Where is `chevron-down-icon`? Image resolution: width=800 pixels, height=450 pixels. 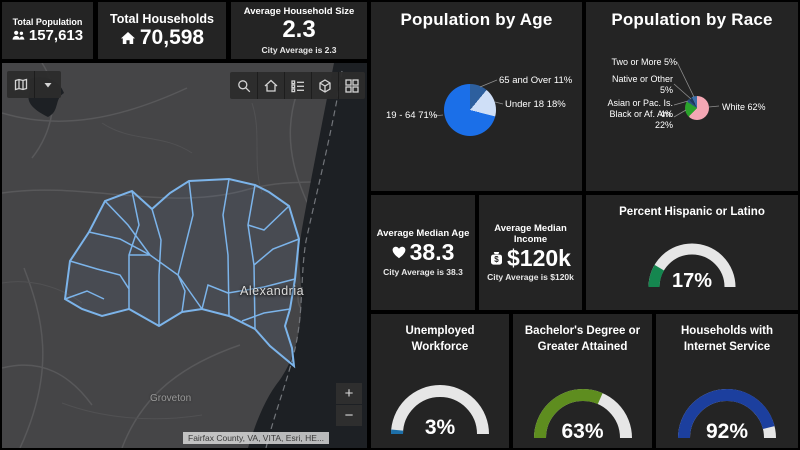
chevron-down-icon is located at coordinates (48, 84).